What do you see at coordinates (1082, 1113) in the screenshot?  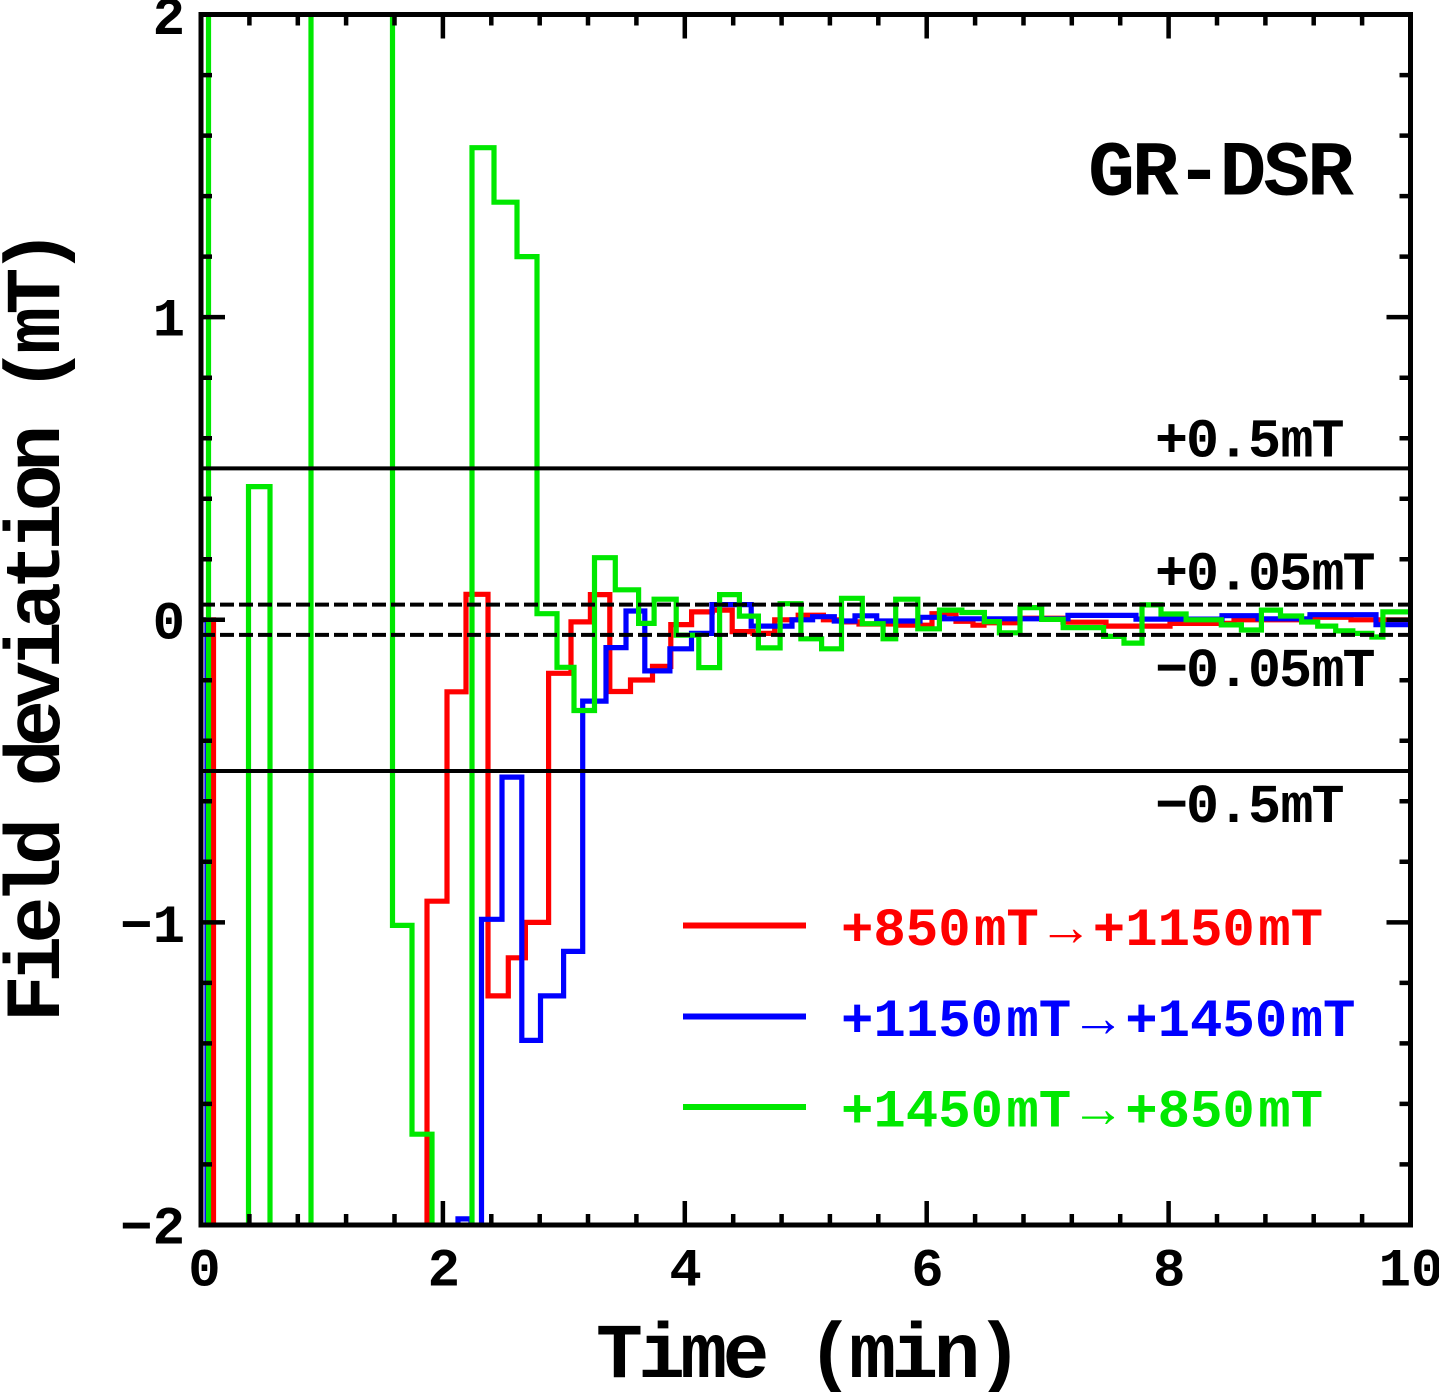 I see `svg-text: +1450 mT → +850 mT` at bounding box center [1082, 1113].